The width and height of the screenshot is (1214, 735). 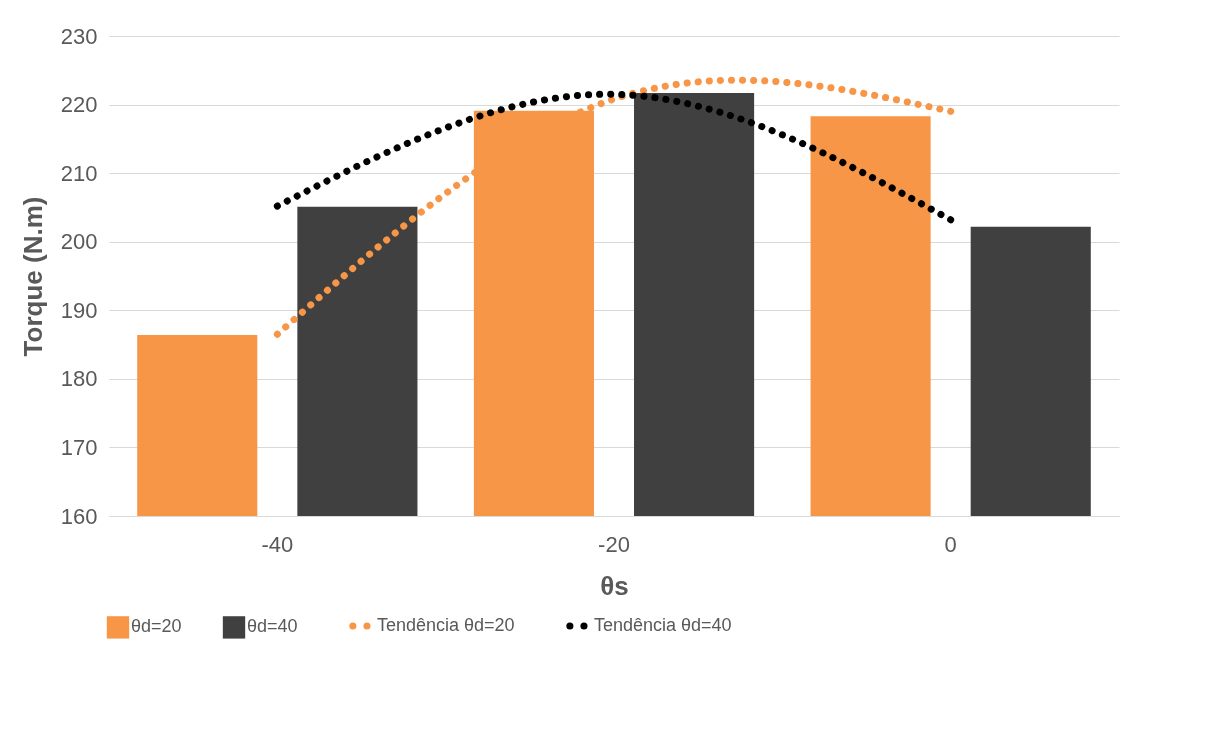 I want to click on y-tick-label: 220, so click(x=79, y=105).